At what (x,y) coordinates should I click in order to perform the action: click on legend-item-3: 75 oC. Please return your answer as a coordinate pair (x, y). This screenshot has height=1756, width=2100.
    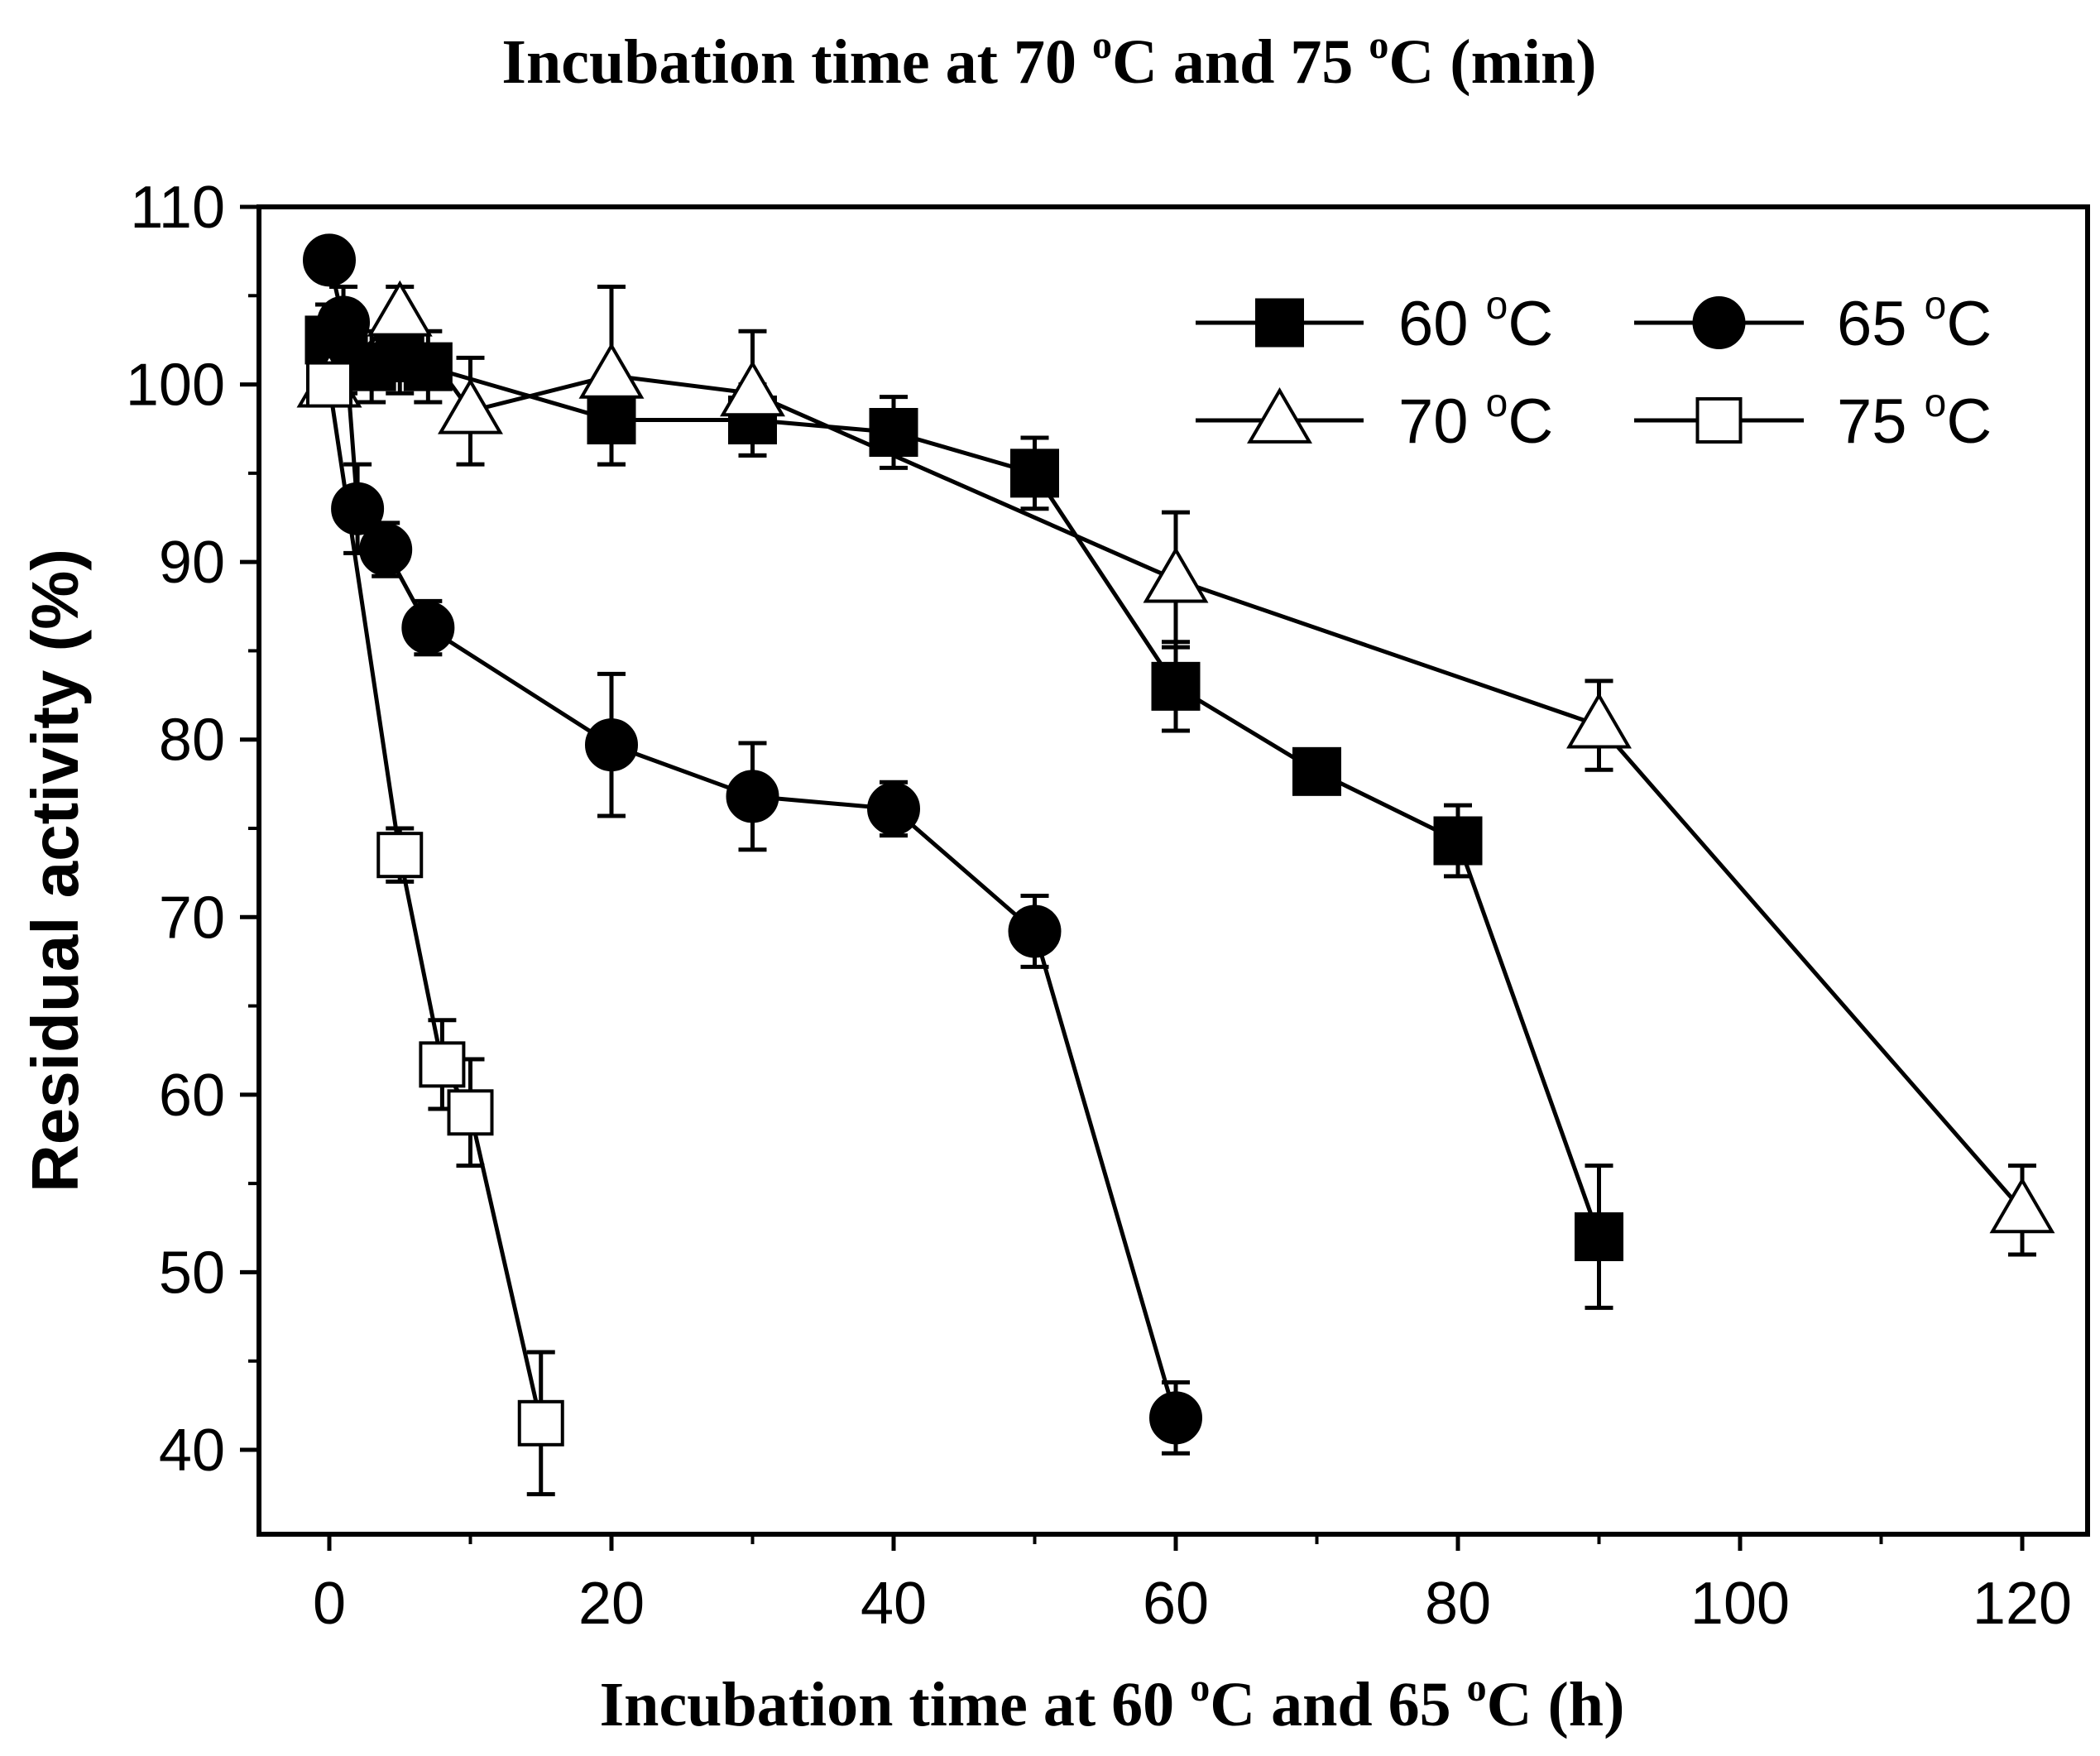
    Looking at the image, I should click on (1813, 419).